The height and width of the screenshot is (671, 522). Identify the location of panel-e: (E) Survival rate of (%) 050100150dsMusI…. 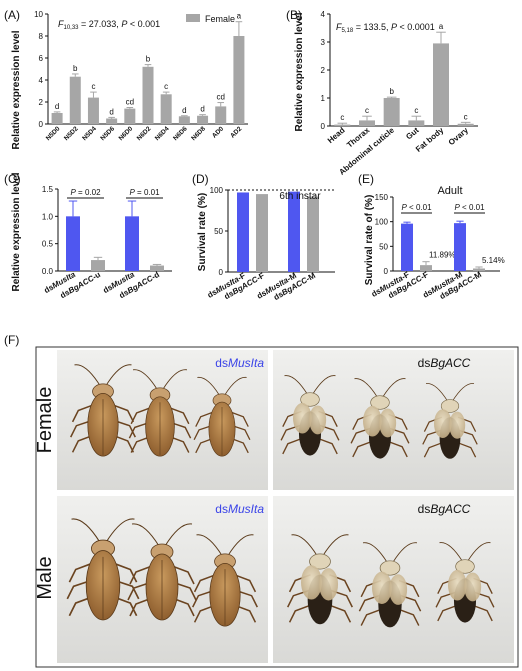
(431, 236).